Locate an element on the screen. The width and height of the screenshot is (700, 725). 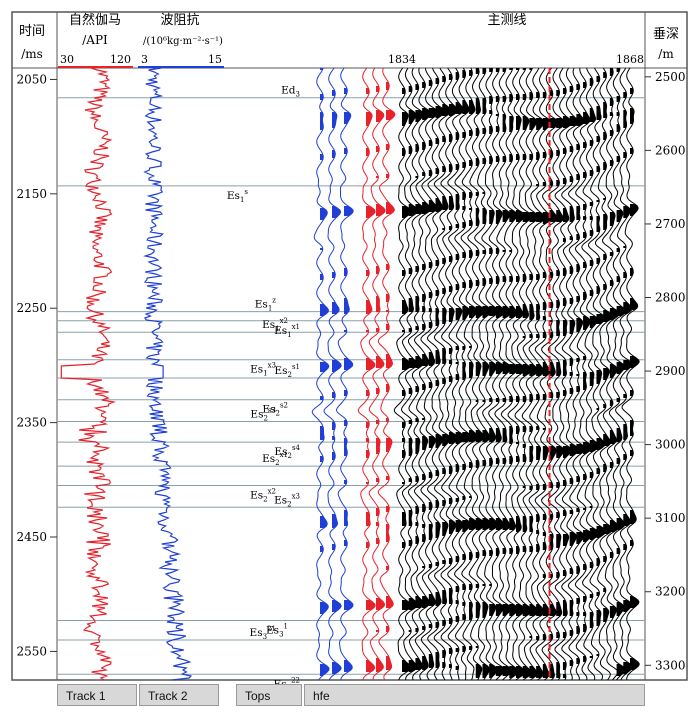
time-tick-label: 2150 is located at coordinates (31, 194).